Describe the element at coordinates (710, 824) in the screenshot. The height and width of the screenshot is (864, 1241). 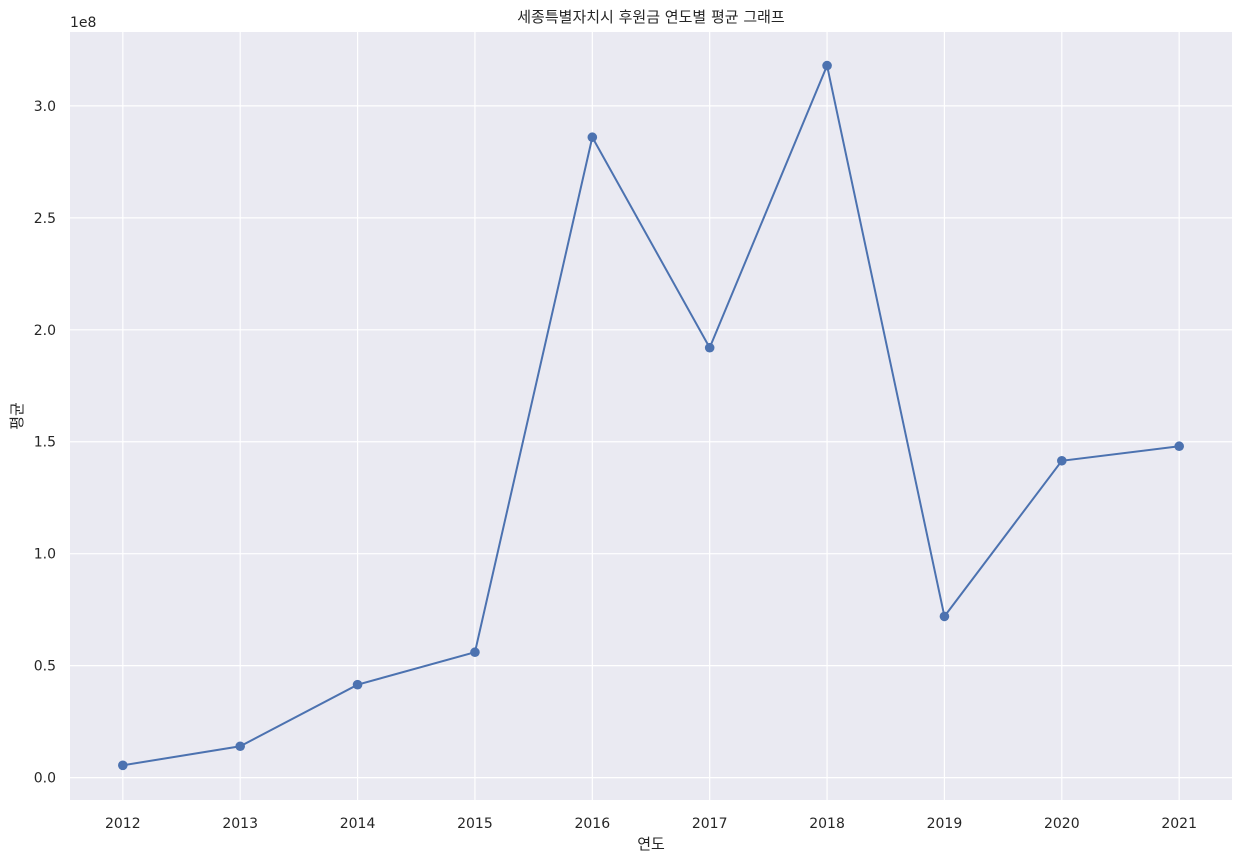
I see `x-tick-label: 2017` at that location.